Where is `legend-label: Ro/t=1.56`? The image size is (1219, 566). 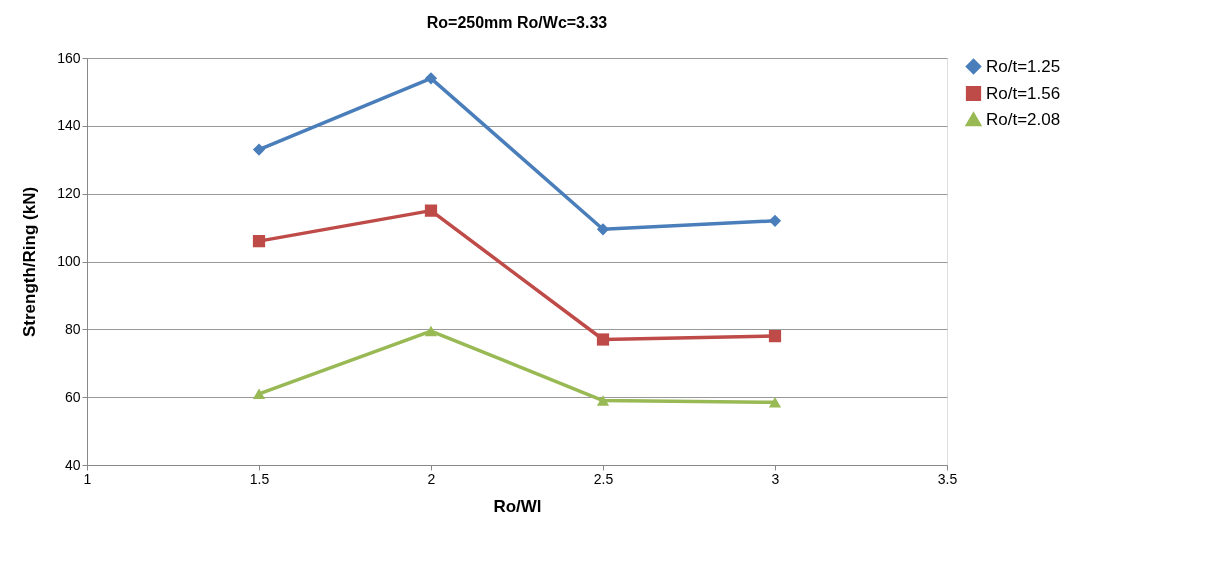 legend-label: Ro/t=1.56 is located at coordinates (1023, 93).